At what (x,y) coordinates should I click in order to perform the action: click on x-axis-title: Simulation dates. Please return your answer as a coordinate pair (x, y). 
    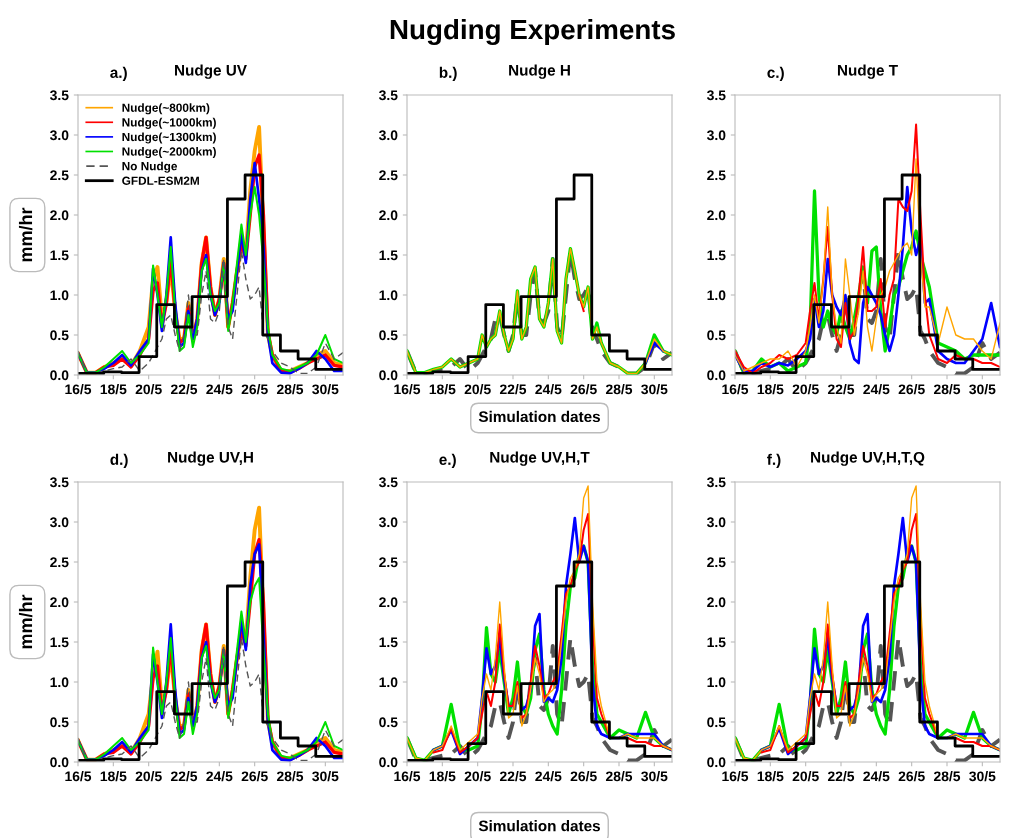
    Looking at the image, I should click on (539, 416).